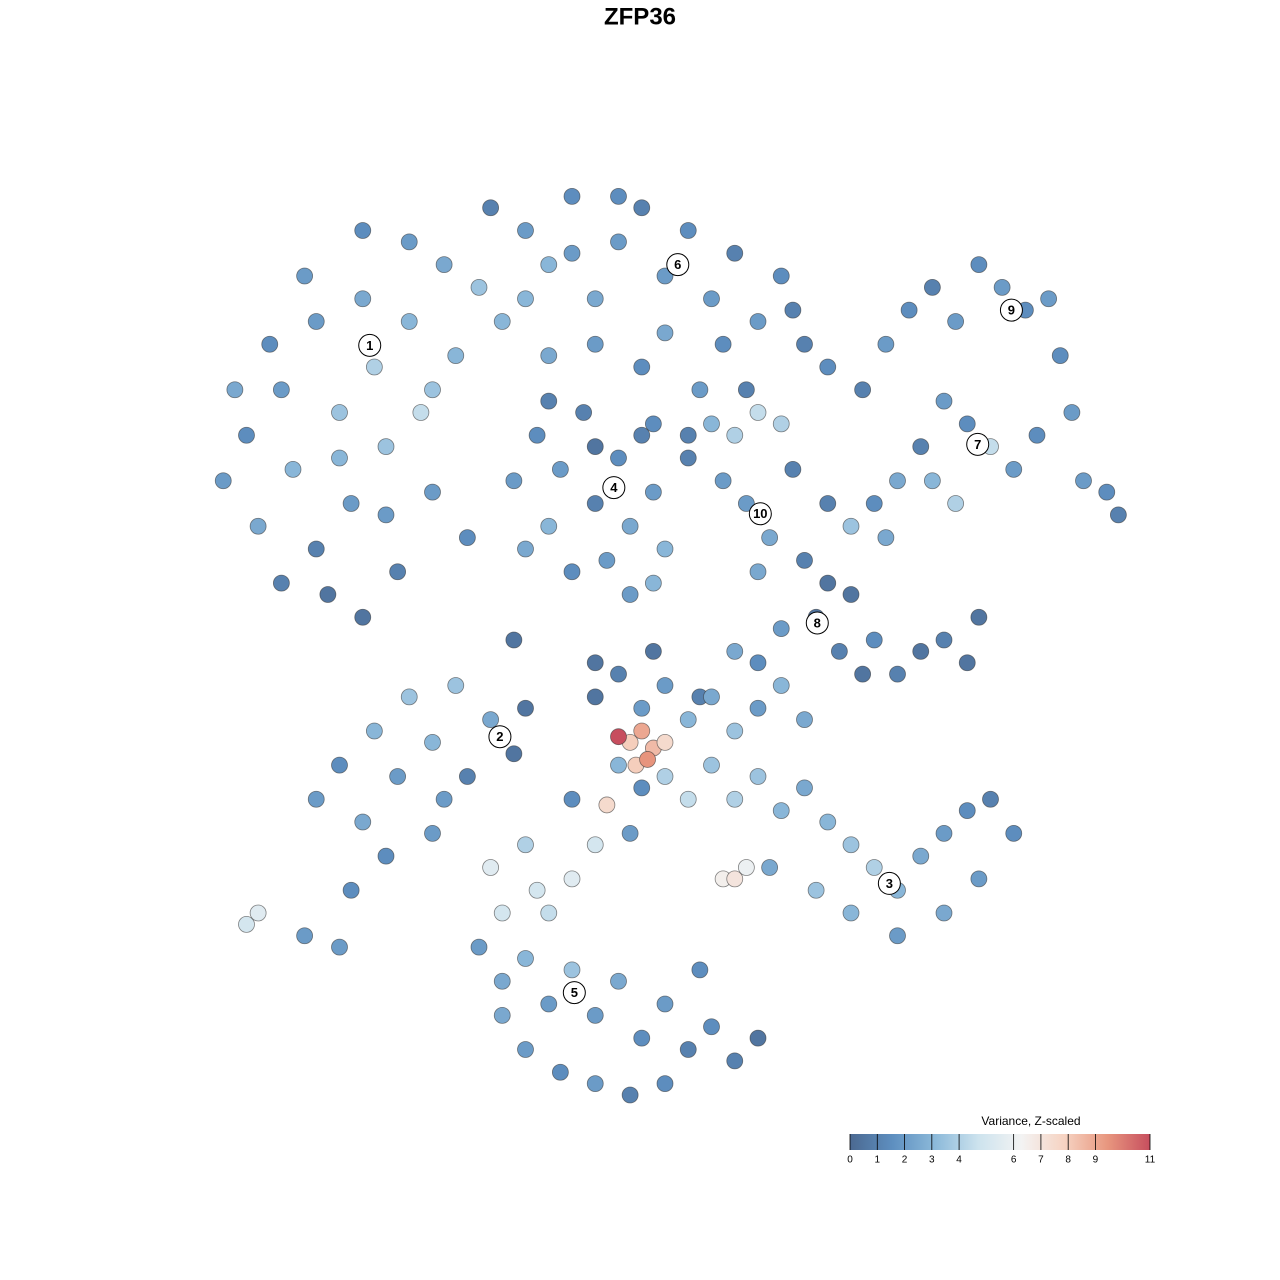  Describe the element at coordinates (905, 1160) in the screenshot. I see `colorbar-tick-label: 2` at that location.